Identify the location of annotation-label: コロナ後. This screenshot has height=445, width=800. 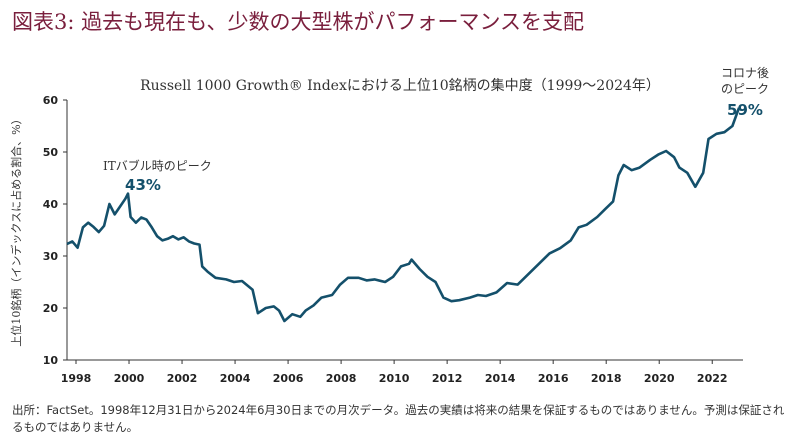
(745, 73).